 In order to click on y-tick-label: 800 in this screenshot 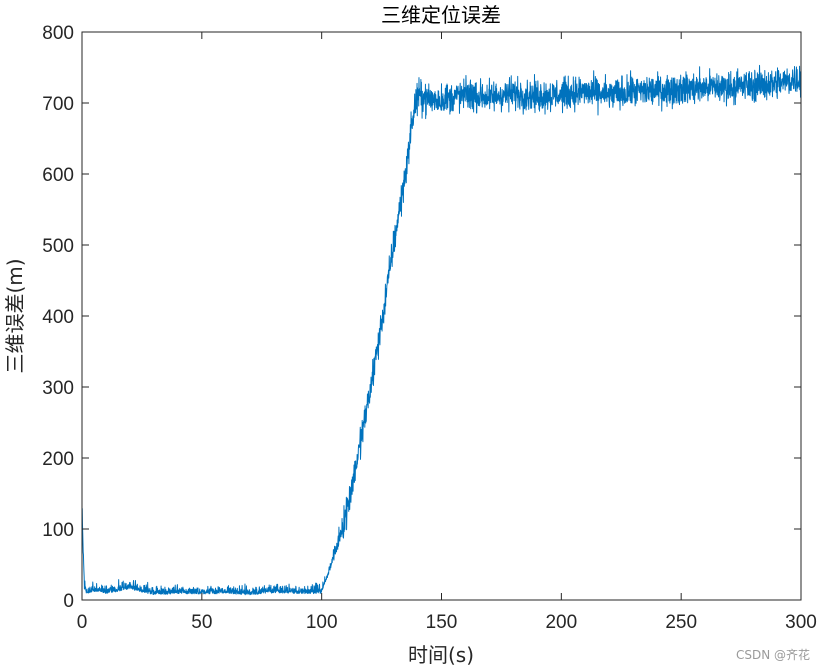, I will do `click(58, 33)`.